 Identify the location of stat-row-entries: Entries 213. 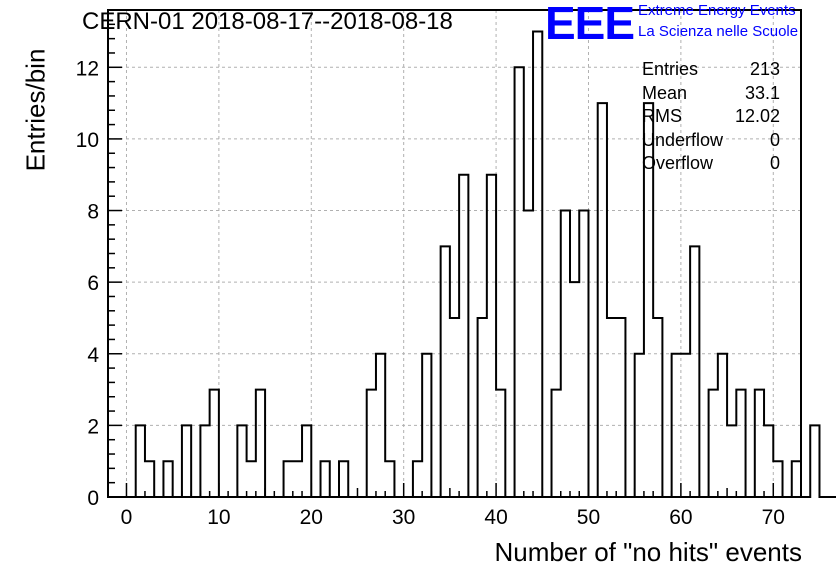
(711, 70).